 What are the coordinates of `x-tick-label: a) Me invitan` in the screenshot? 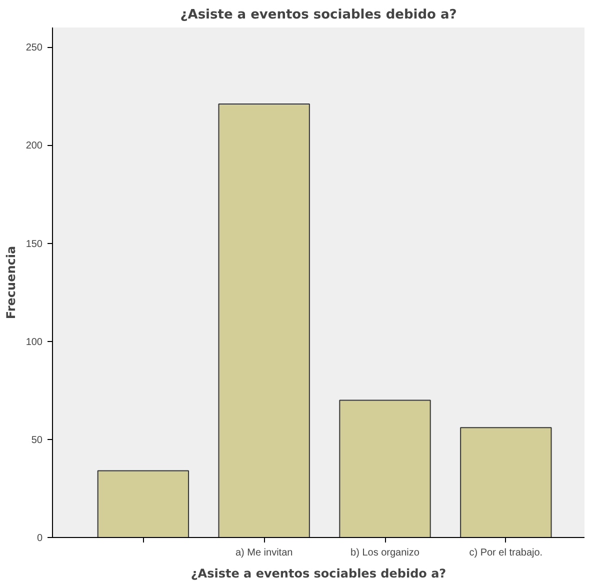 It's located at (264, 553).